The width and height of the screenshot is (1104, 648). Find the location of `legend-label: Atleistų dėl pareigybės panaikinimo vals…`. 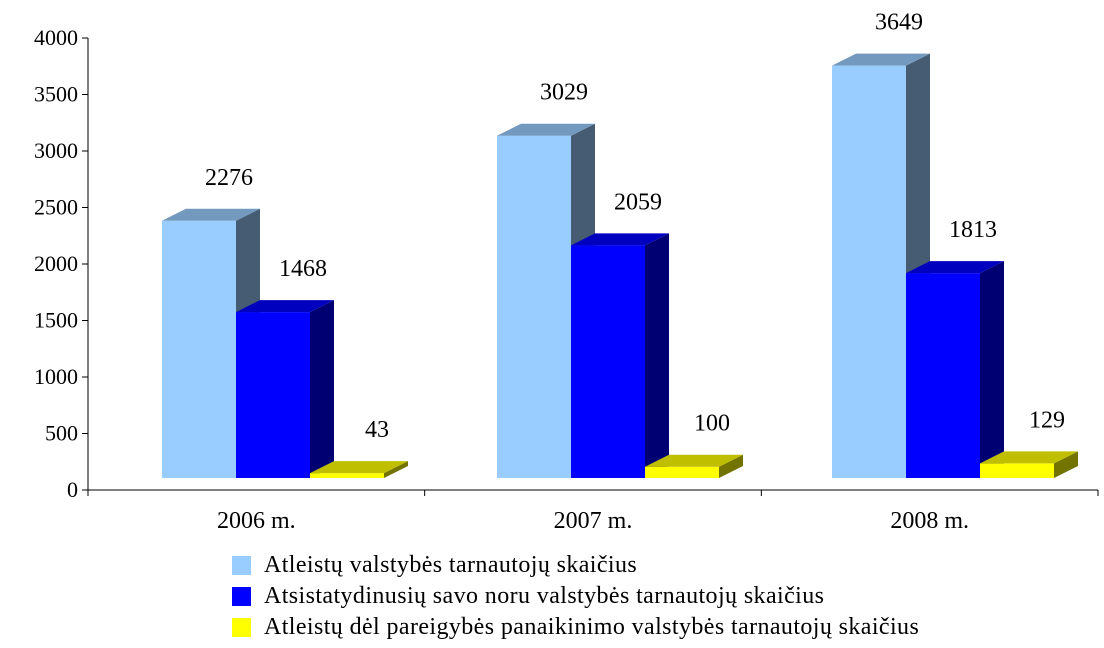

legend-label: Atleistų dėl pareigybės panaikinimo vals… is located at coordinates (592, 627).